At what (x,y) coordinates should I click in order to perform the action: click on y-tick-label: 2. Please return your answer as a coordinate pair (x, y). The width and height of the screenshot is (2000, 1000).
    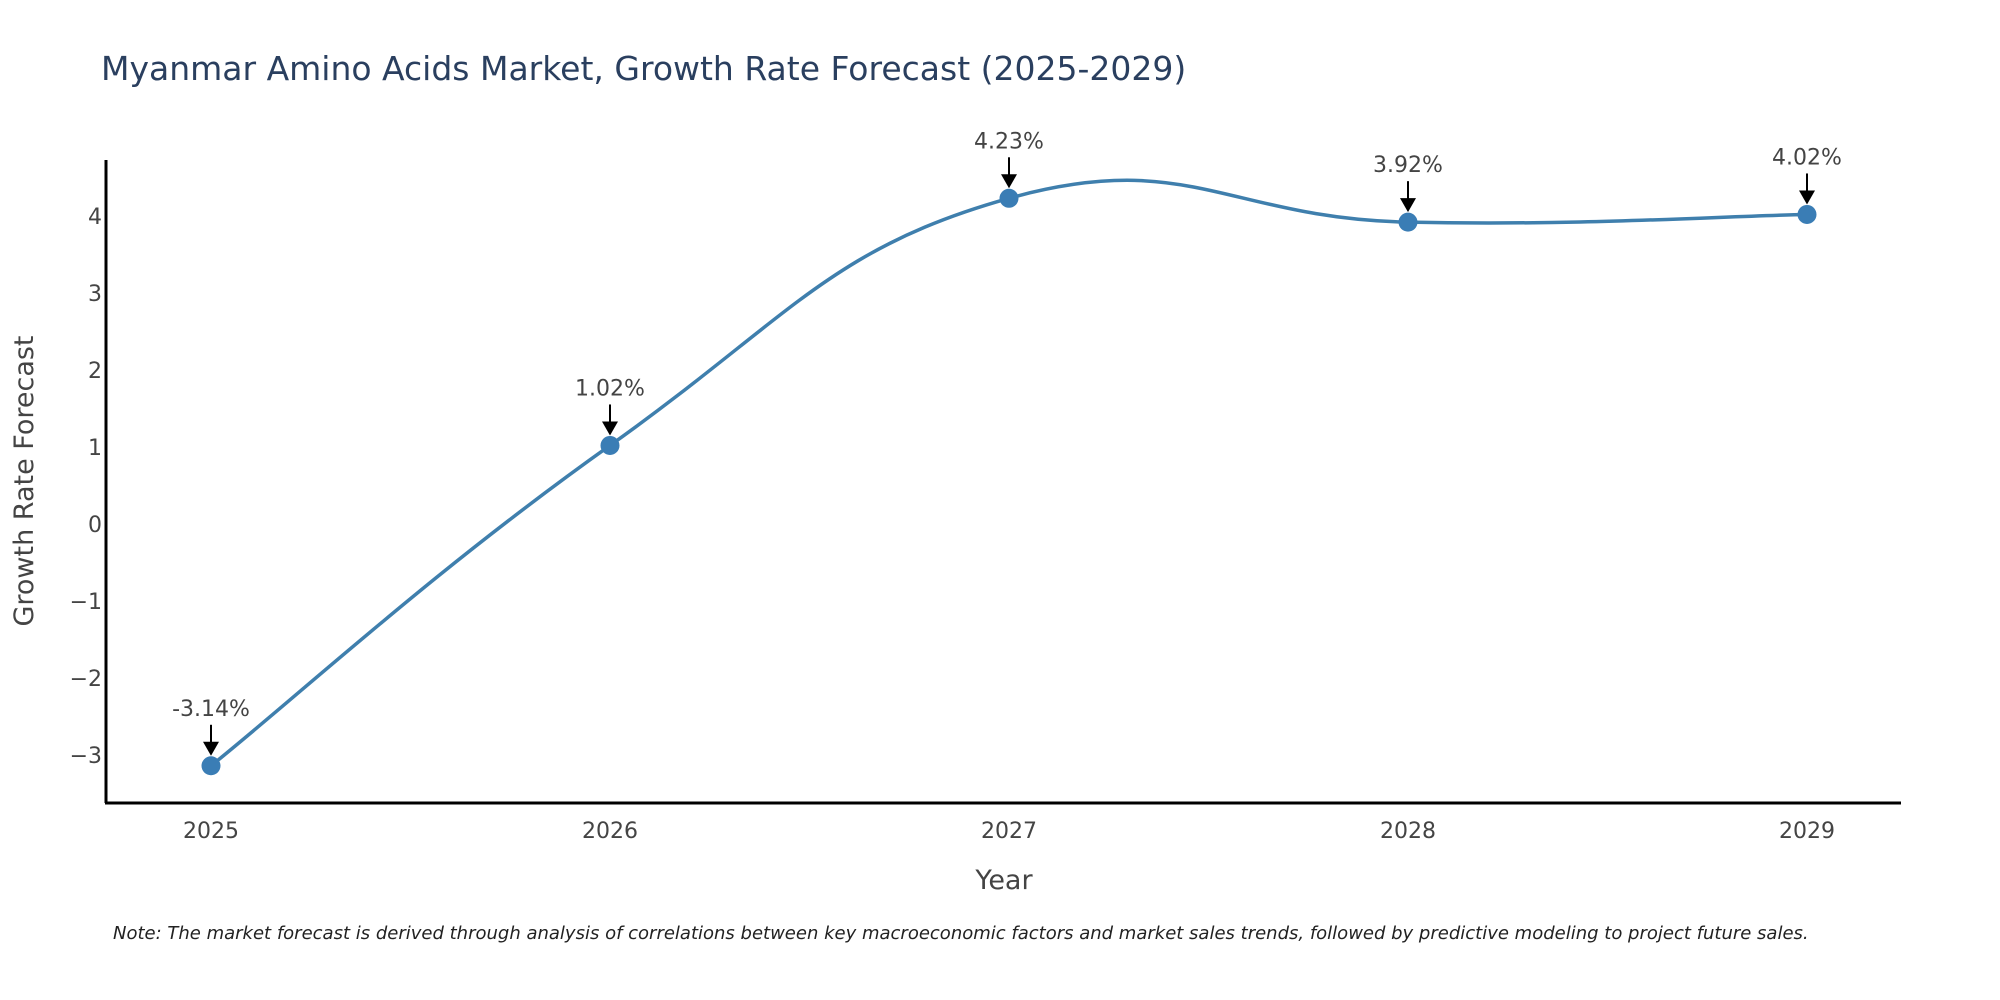
    Looking at the image, I should click on (95, 371).